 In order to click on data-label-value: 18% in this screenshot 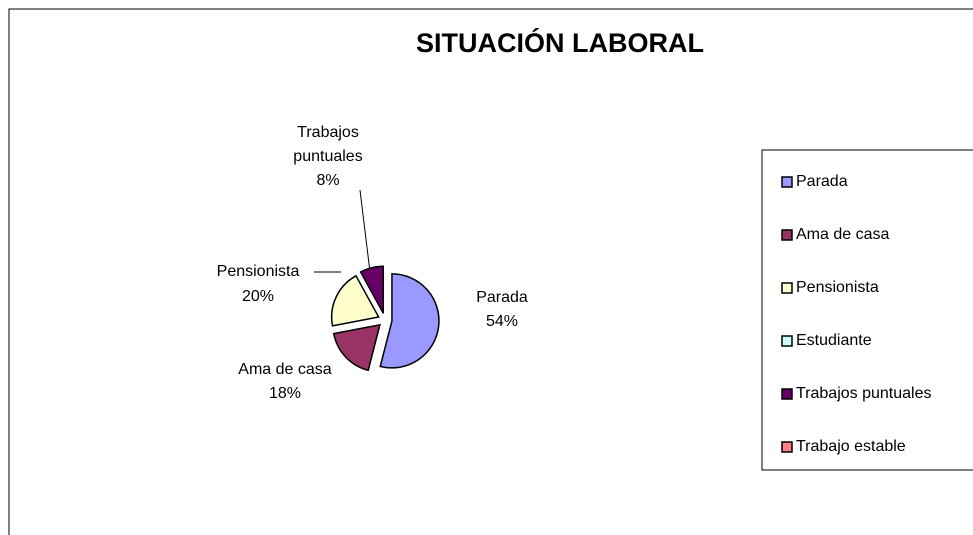, I will do `click(285, 393)`.